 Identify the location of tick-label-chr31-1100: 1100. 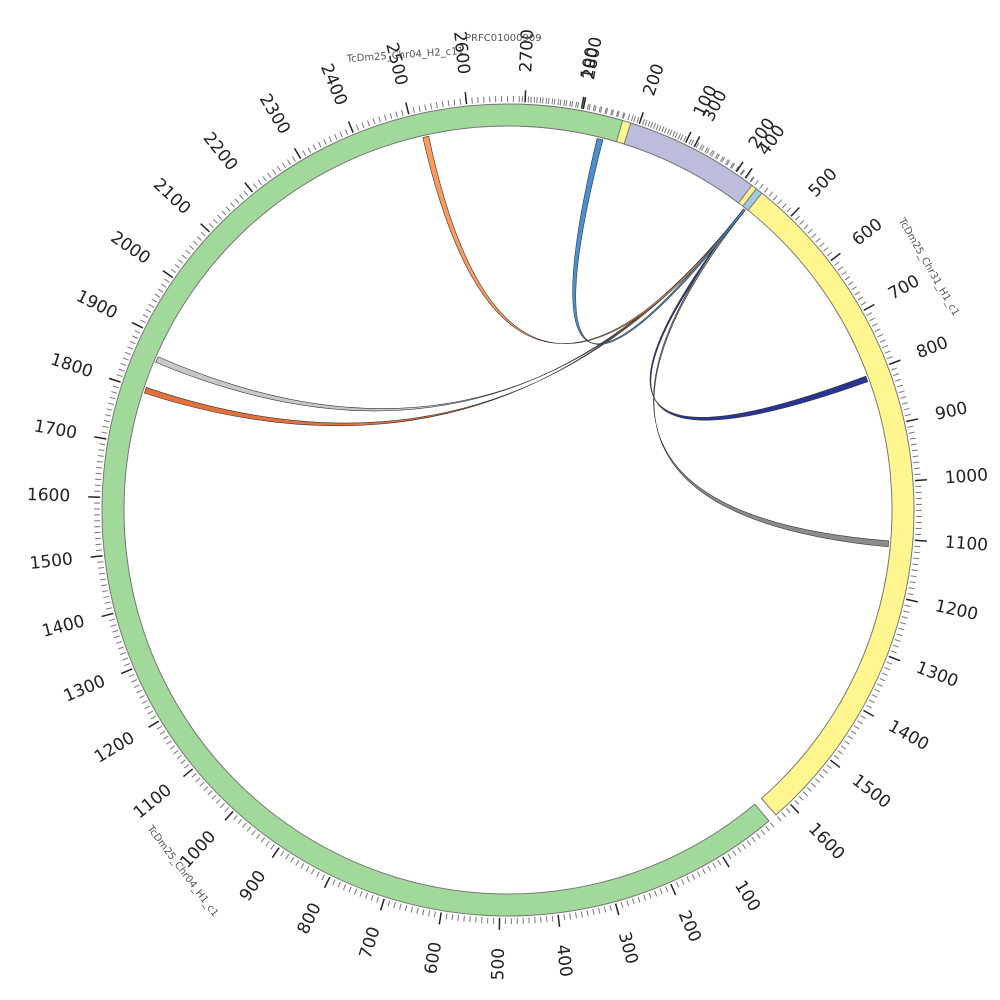
(966, 543).